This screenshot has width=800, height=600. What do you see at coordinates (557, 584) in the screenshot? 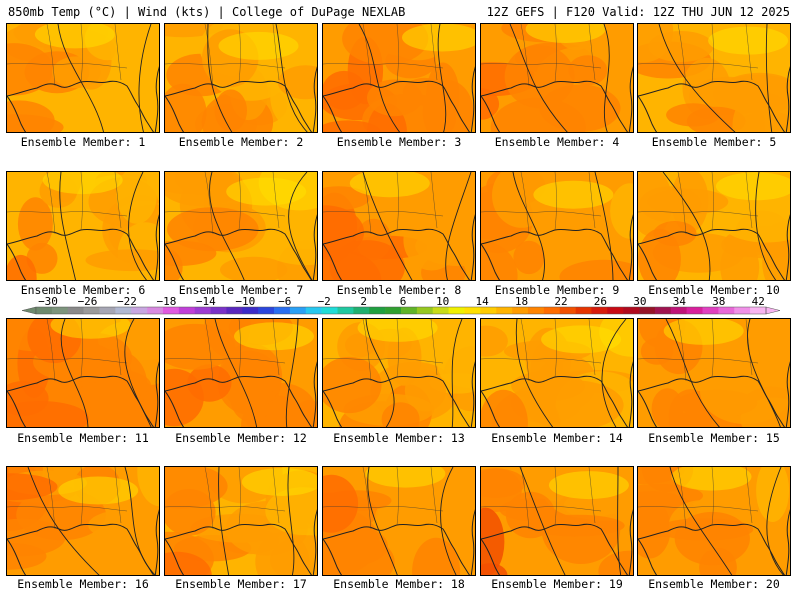
I see `panel-caption: Ensemble Member: 19` at bounding box center [557, 584].